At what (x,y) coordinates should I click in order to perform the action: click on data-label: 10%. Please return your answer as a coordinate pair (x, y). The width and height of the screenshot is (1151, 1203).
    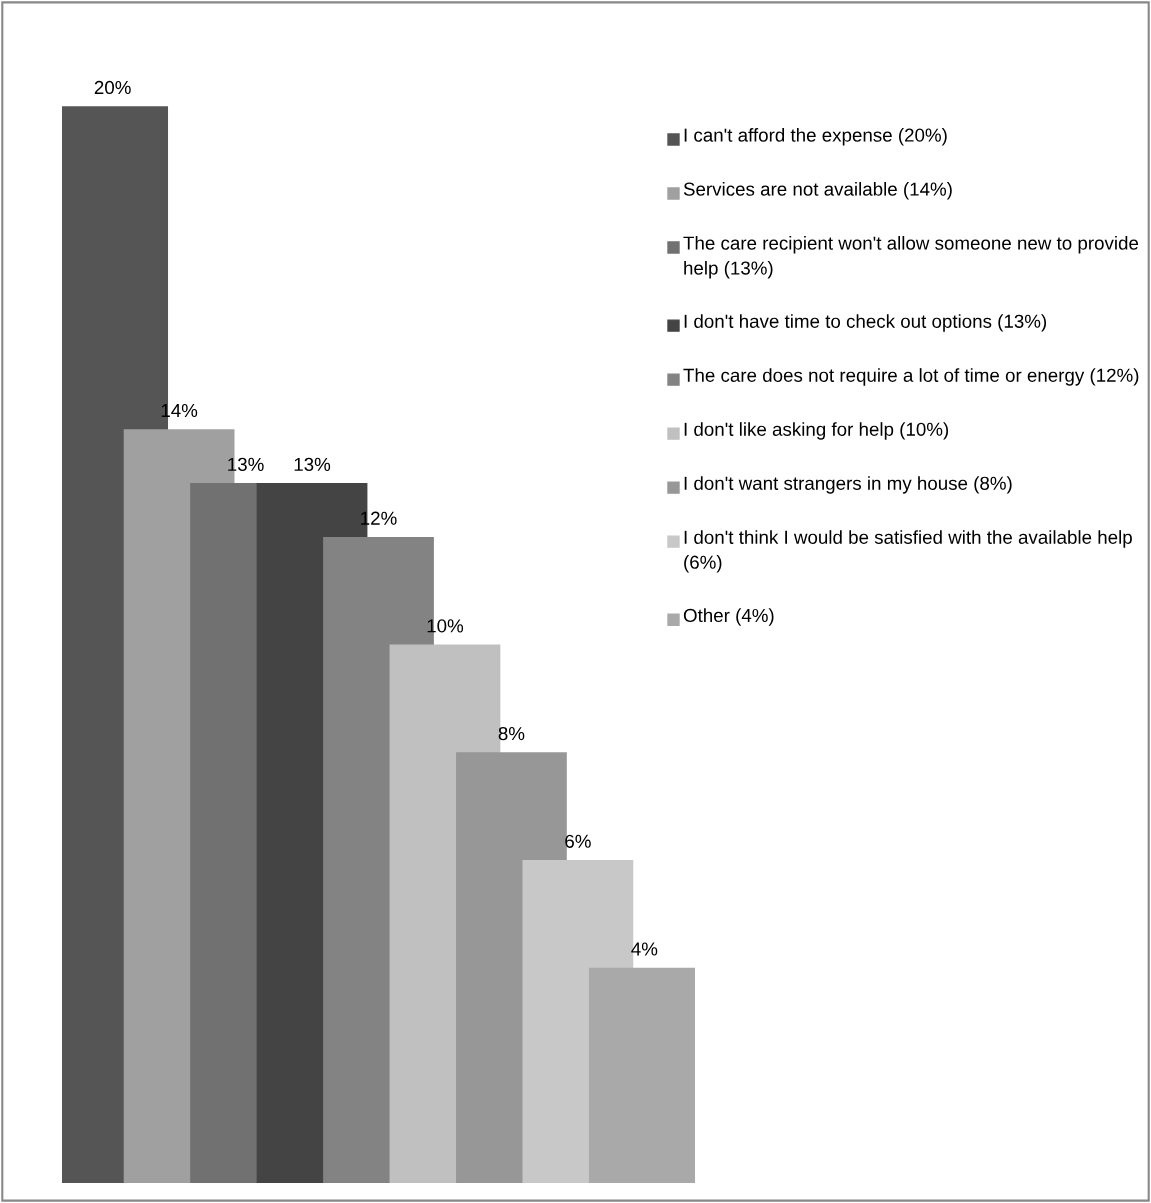
    Looking at the image, I should click on (445, 626).